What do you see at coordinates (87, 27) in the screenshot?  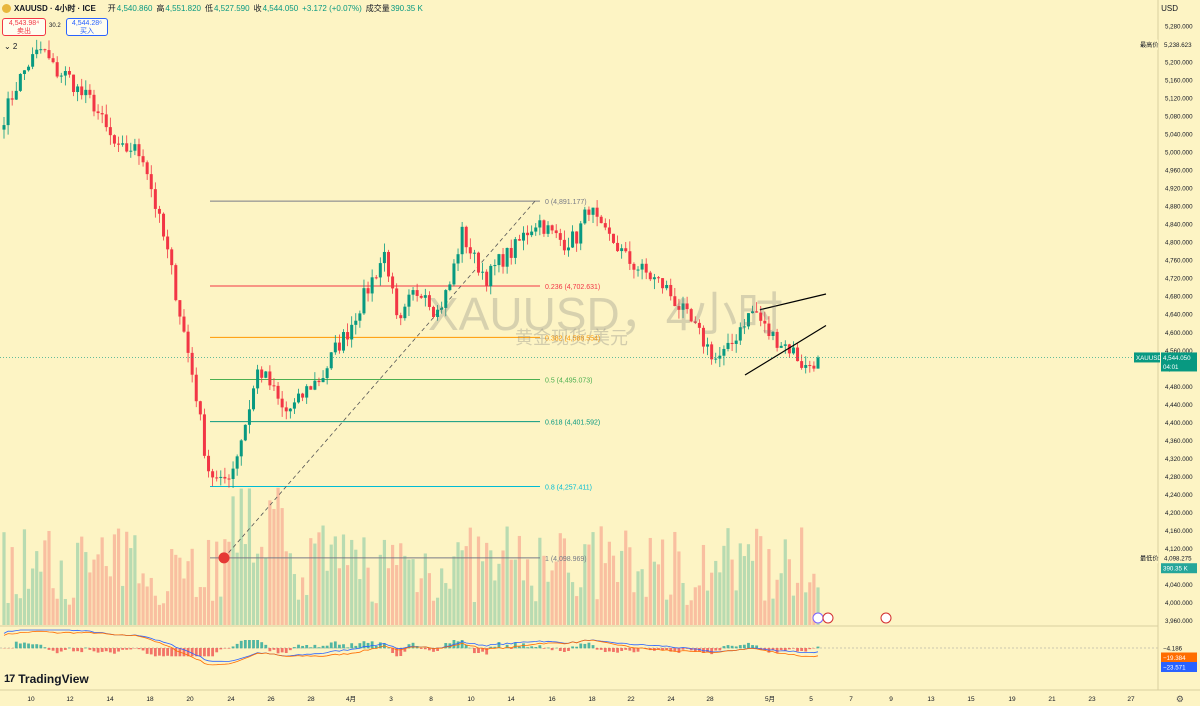 I see `buy-button: 4,544.28⁶ 买入` at bounding box center [87, 27].